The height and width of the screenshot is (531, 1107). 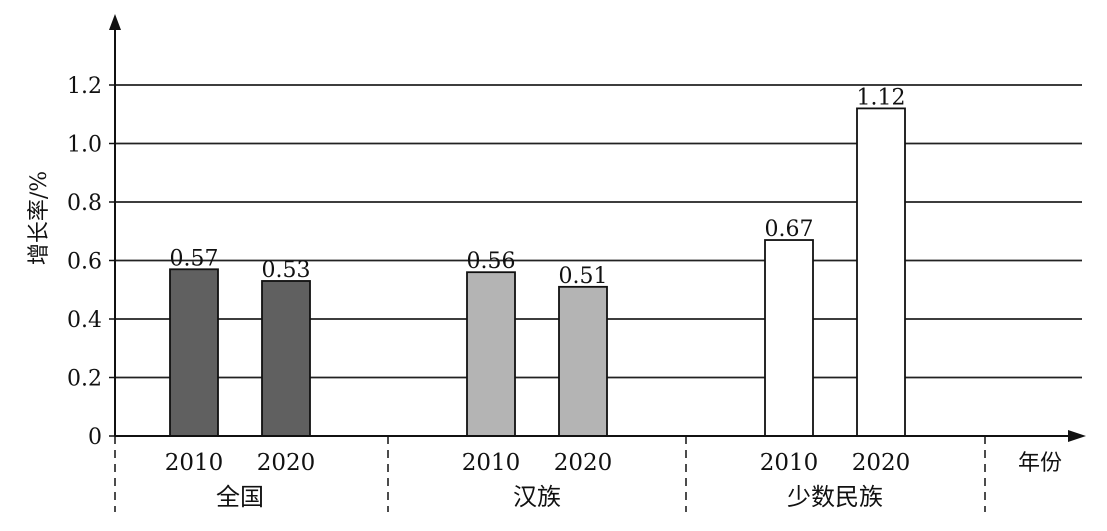 I want to click on y-tick-label: 1.2, so click(x=84, y=86).